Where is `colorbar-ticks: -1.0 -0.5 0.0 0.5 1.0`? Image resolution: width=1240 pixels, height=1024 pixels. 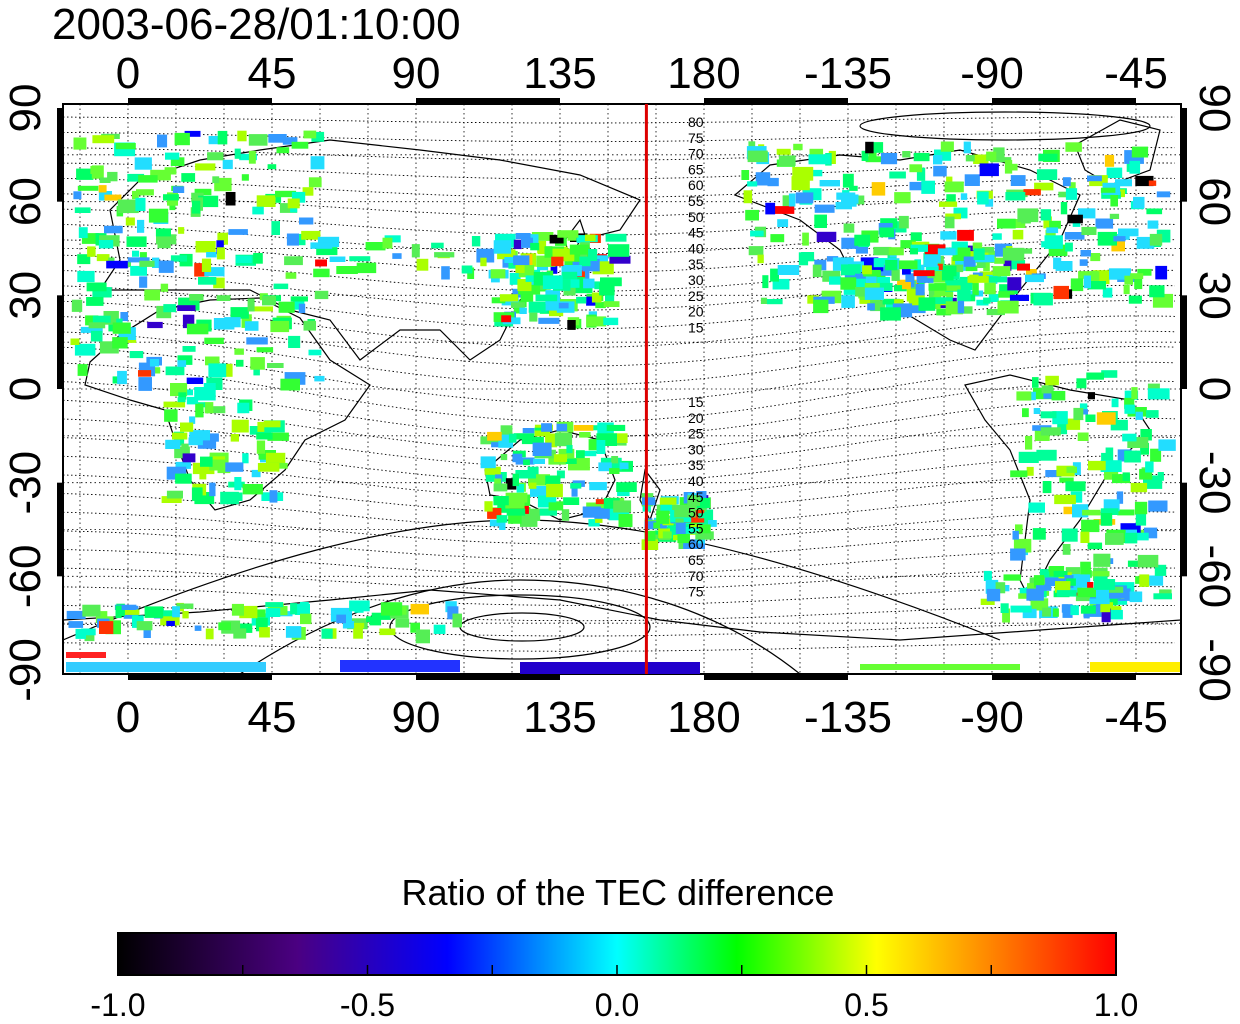
colorbar-ticks: -1.0 -0.5 0.0 0.5 1.0 is located at coordinates (614, 994).